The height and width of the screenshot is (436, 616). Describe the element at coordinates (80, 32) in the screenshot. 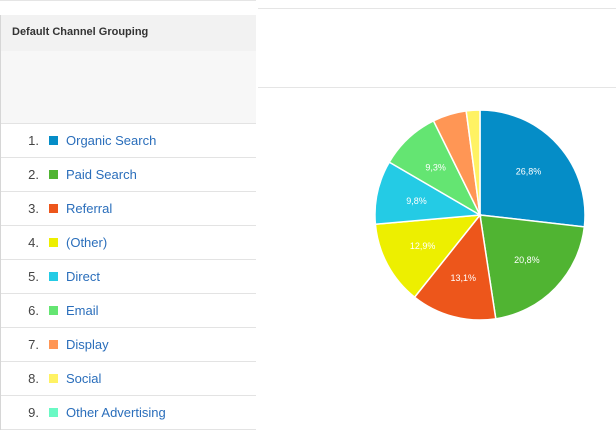

I see `column-header-default-channel-grouping: Default Channel Grouping` at that location.